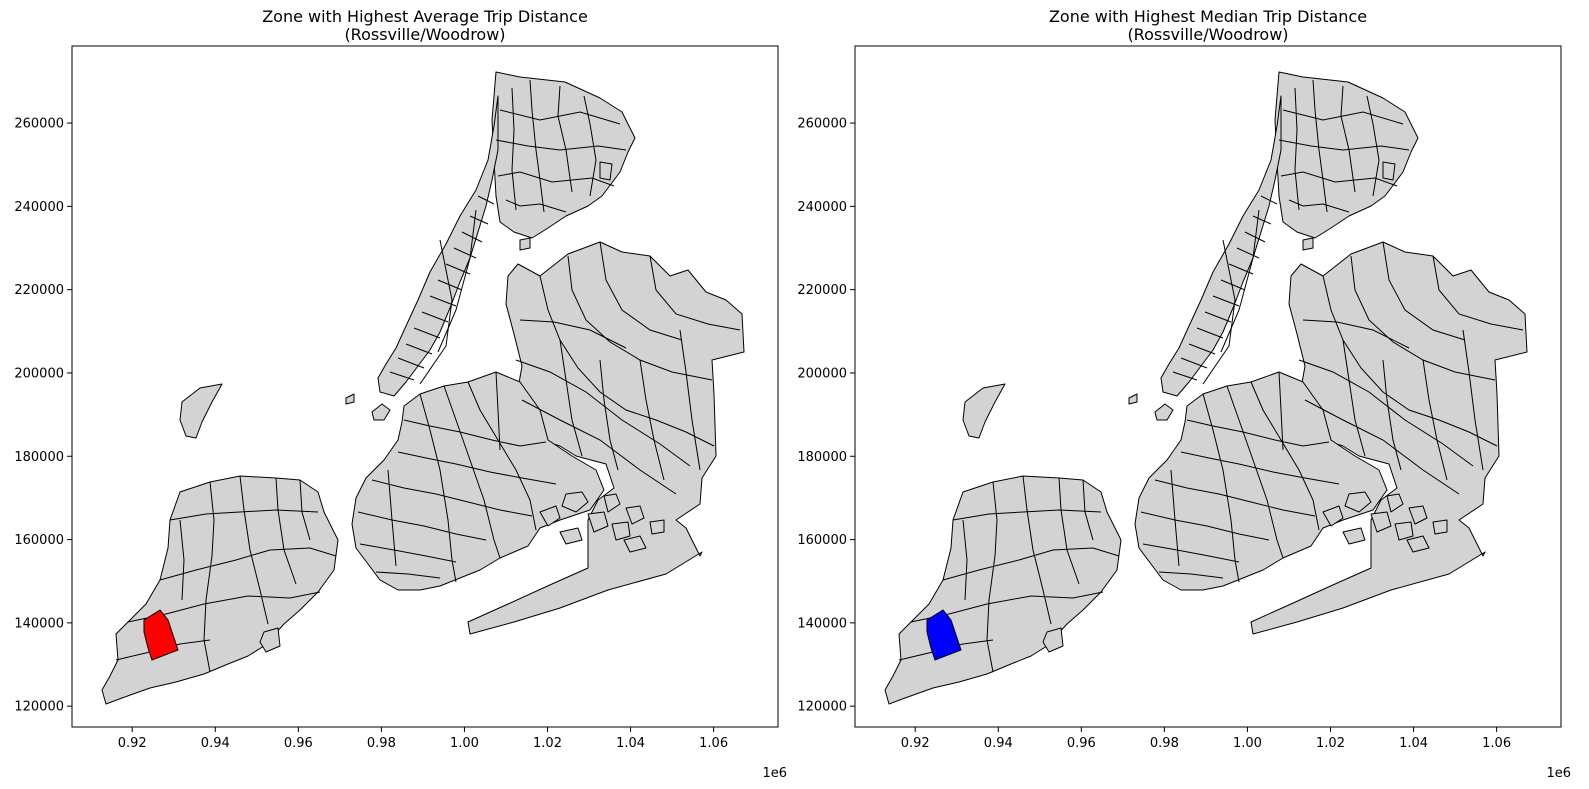 This screenshot has width=1589, height=789. Describe the element at coordinates (39, 457) in the screenshot. I see `y-tick-label: 180000` at that location.